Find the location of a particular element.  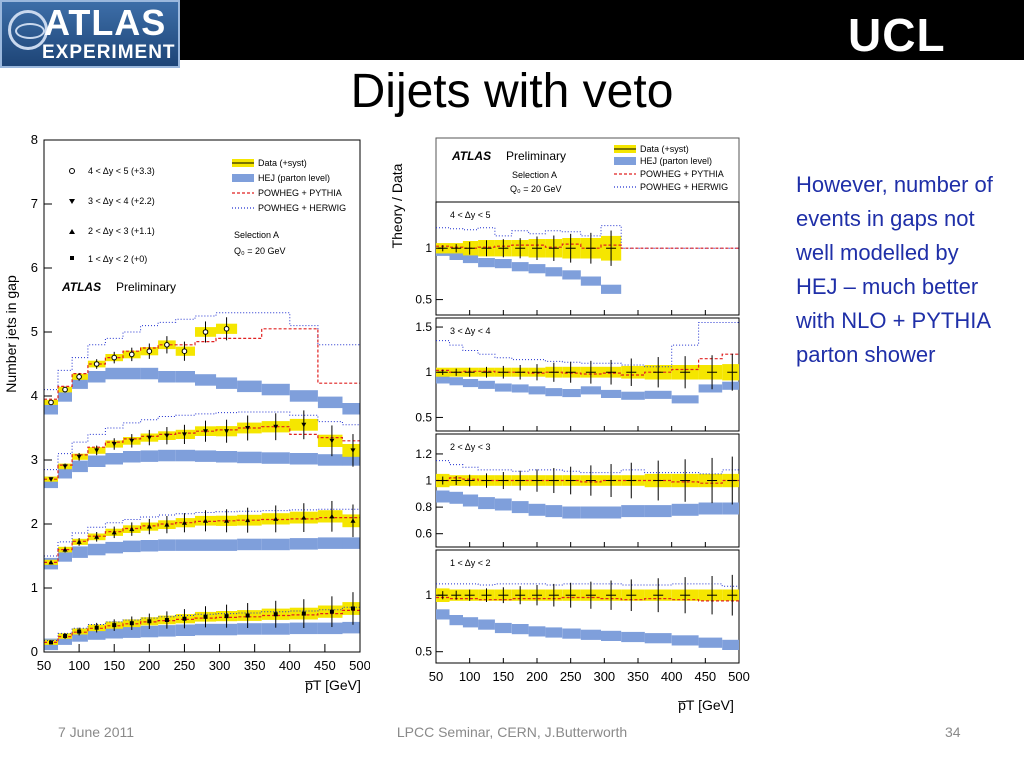

right-atlas-sub: Preliminary is located at coordinates (536, 156).